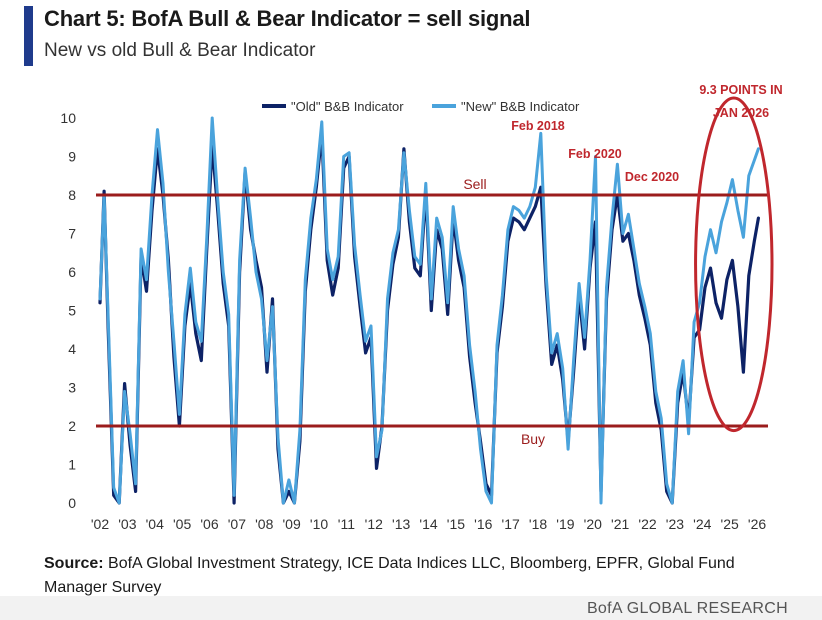 The image size is (822, 620). I want to click on x-tick-label: '04, so click(155, 524).